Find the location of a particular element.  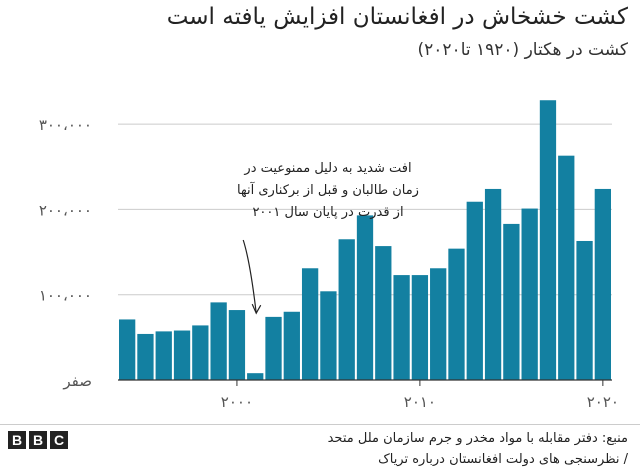

annotation-arrow-line is located at coordinates (249, 276).